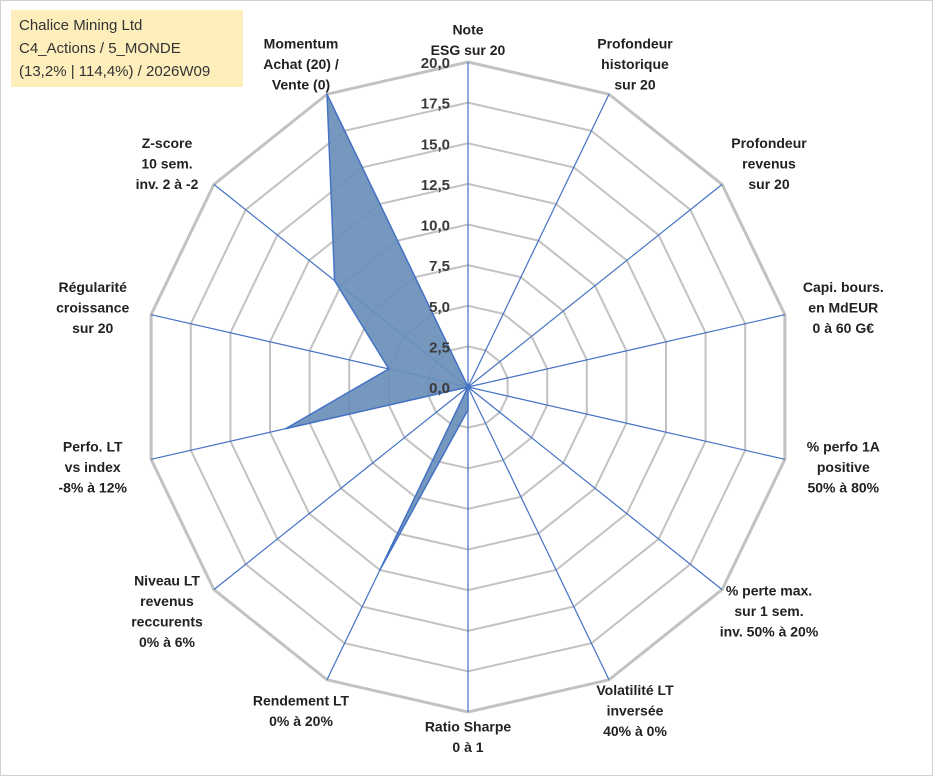  What do you see at coordinates (439, 388) in the screenshot?
I see `tick-label-0: 0,0` at bounding box center [439, 388].